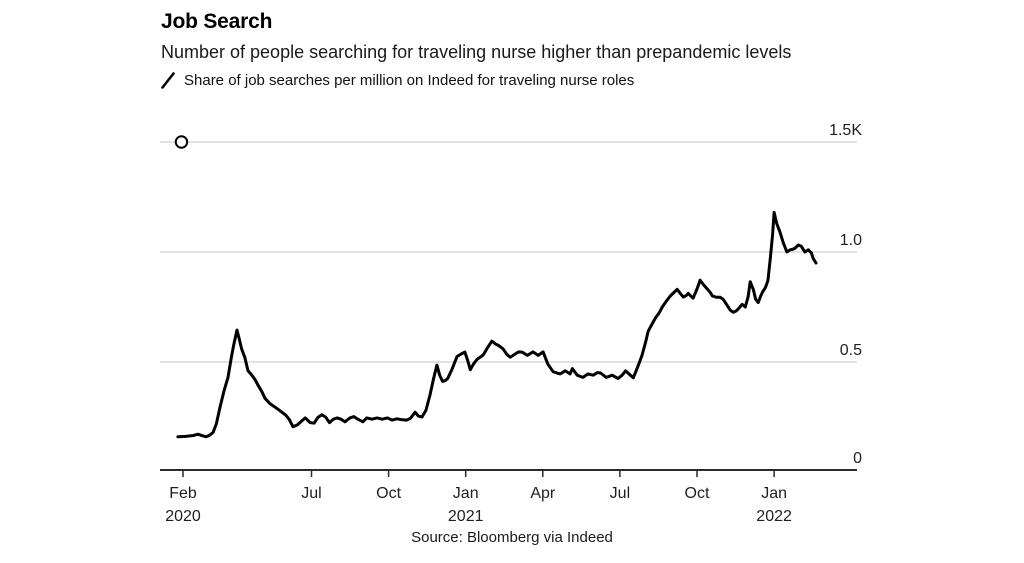  What do you see at coordinates (217, 21) in the screenshot?
I see `chart-title: Job Search` at bounding box center [217, 21].